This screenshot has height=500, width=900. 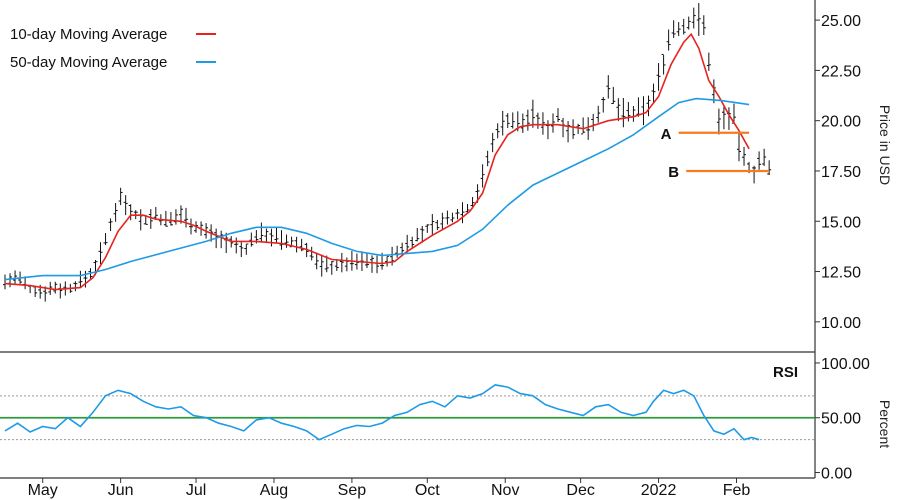 What do you see at coordinates (274, 490) in the screenshot?
I see `x-tick-label: Aug` at bounding box center [274, 490].